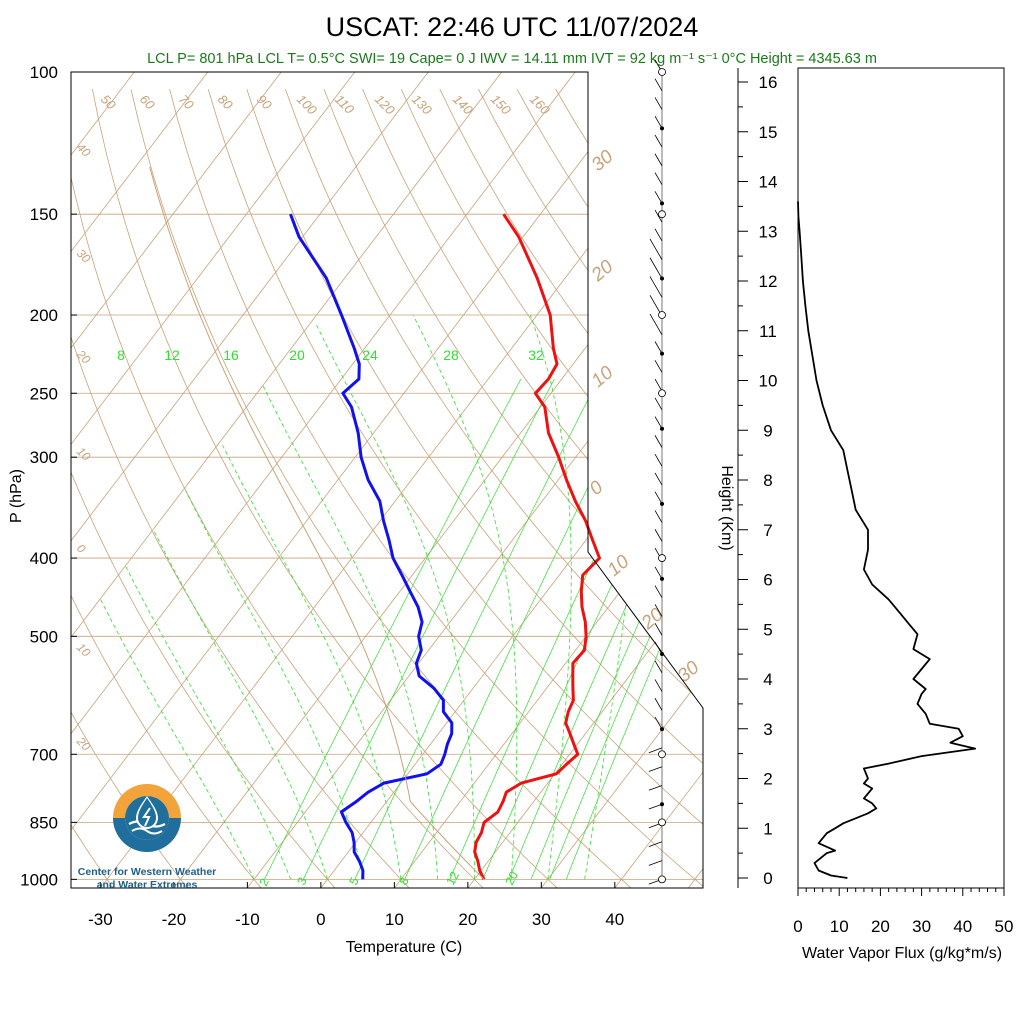  Describe the element at coordinates (767, 729) in the screenshot. I see `height-tick-label: 3` at that location.